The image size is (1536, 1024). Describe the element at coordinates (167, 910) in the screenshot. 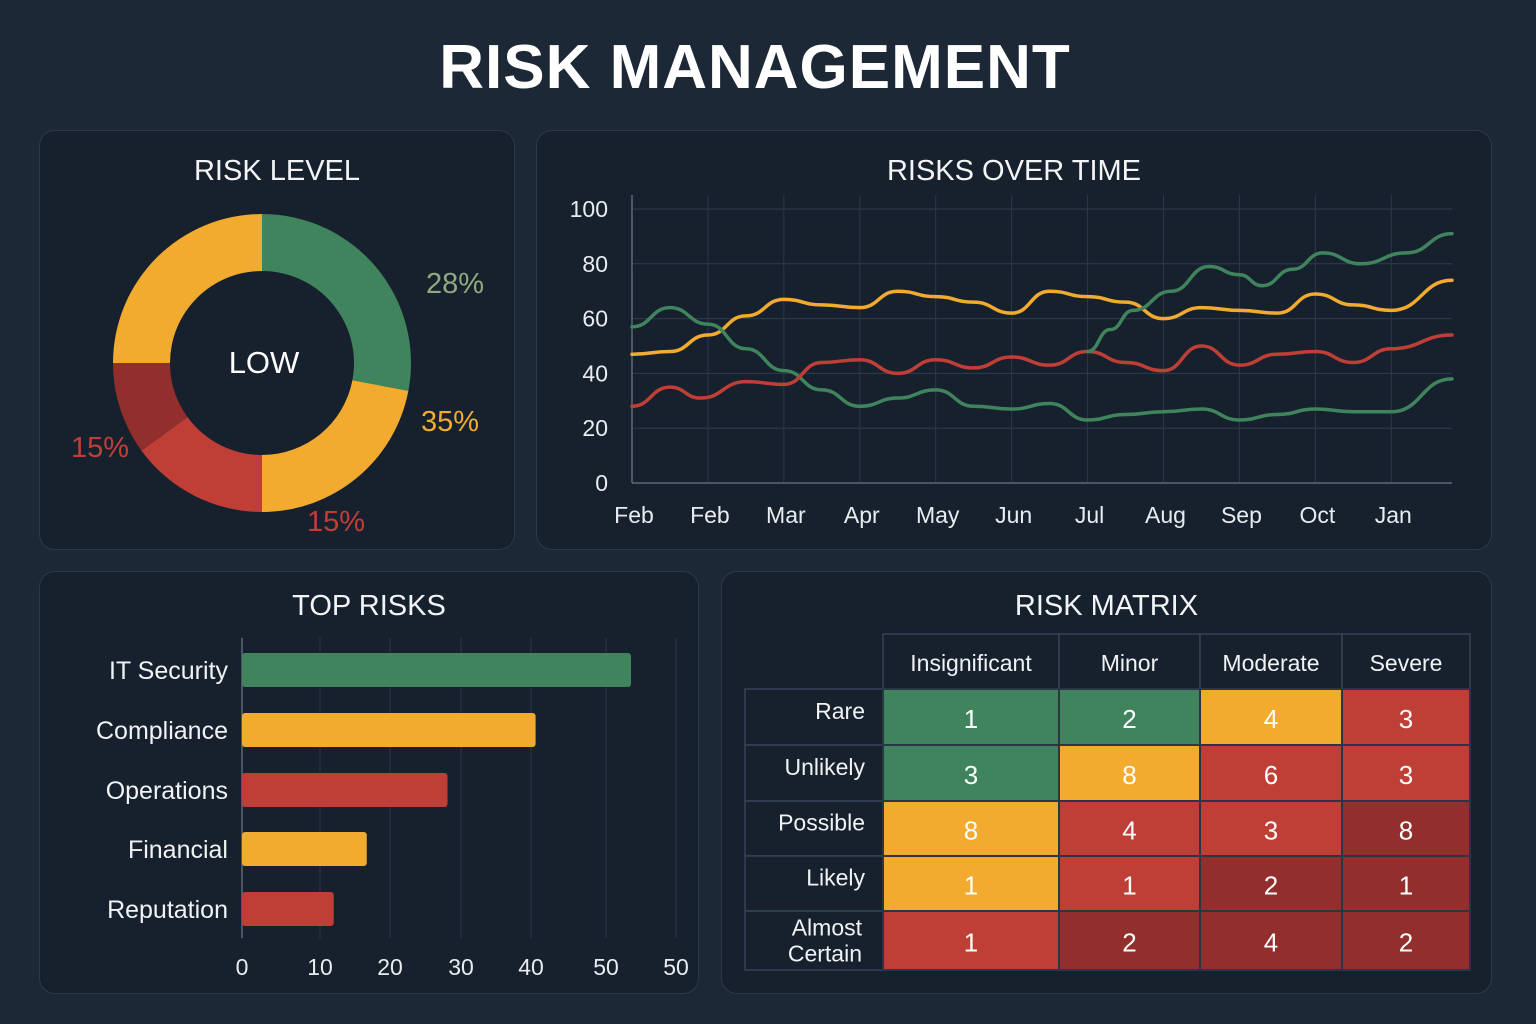

I see `bar-category-label: Reputation` at that location.